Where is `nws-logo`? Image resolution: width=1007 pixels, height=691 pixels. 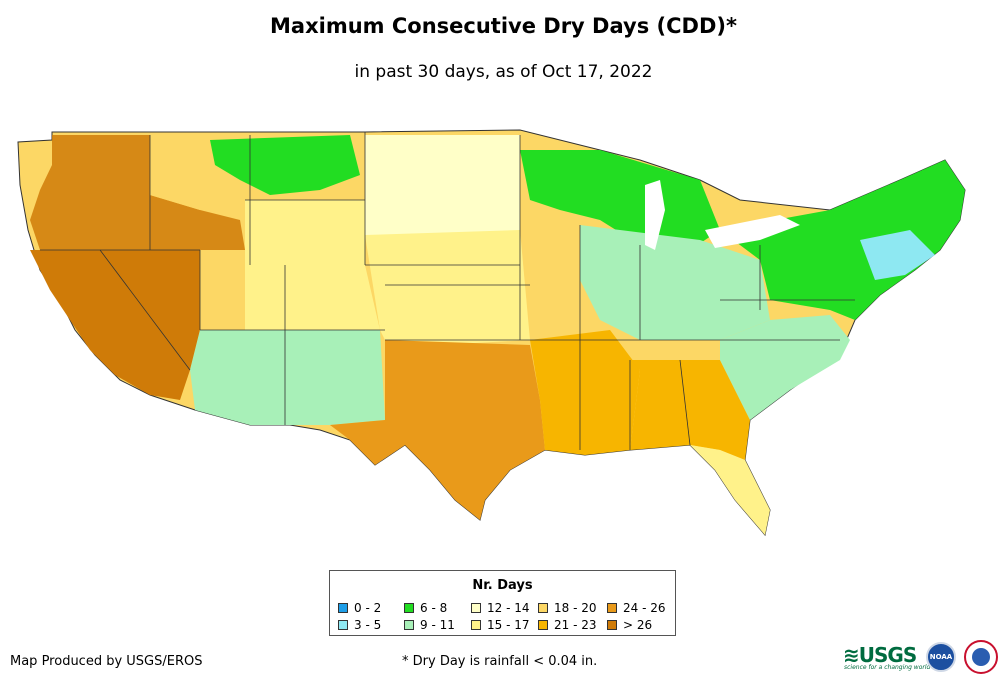
nws-logo is located at coordinates (981, 657).